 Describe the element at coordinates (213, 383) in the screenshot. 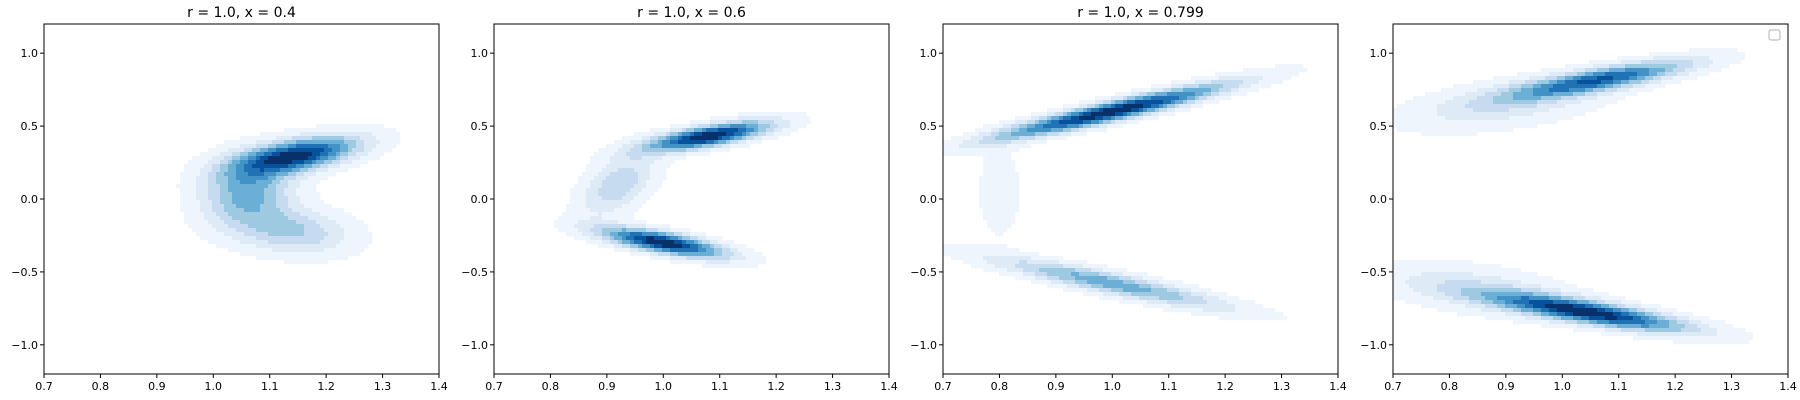

I see `x-tick: 1.0` at that location.